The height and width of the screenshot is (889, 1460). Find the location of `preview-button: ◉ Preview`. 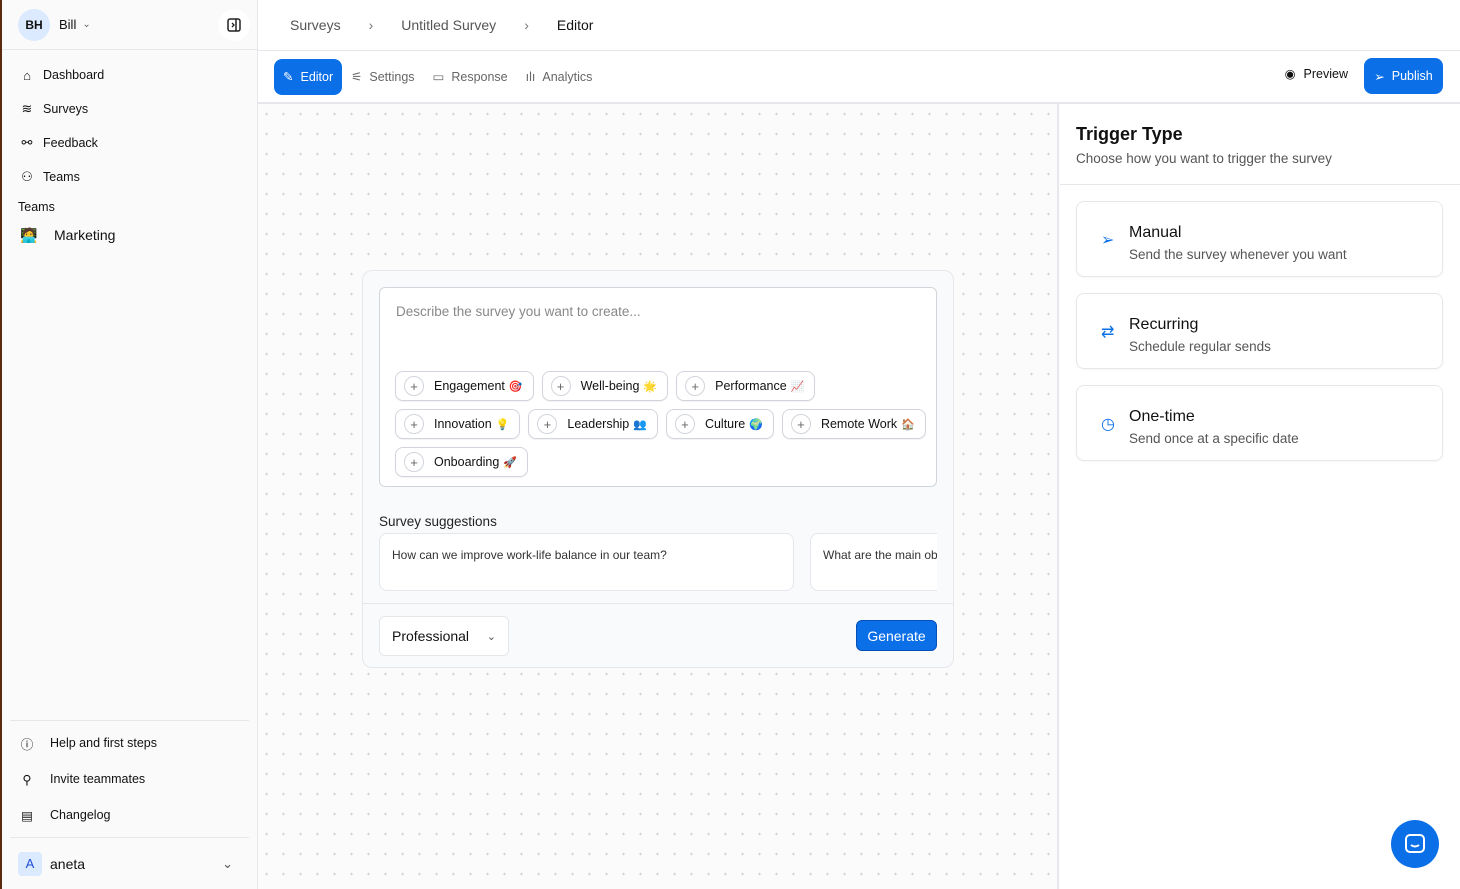

preview-button: ◉ Preview is located at coordinates (1316, 74).